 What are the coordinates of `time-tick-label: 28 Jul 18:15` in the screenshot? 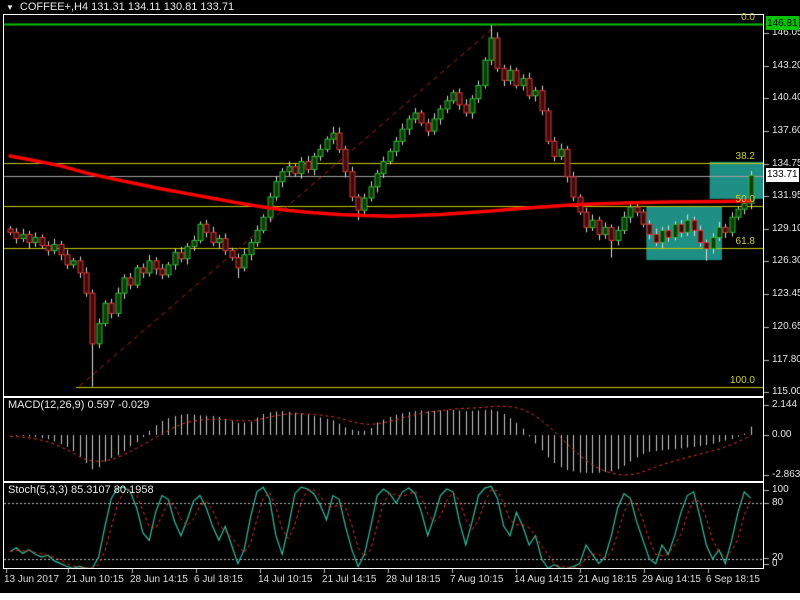 It's located at (413, 579).